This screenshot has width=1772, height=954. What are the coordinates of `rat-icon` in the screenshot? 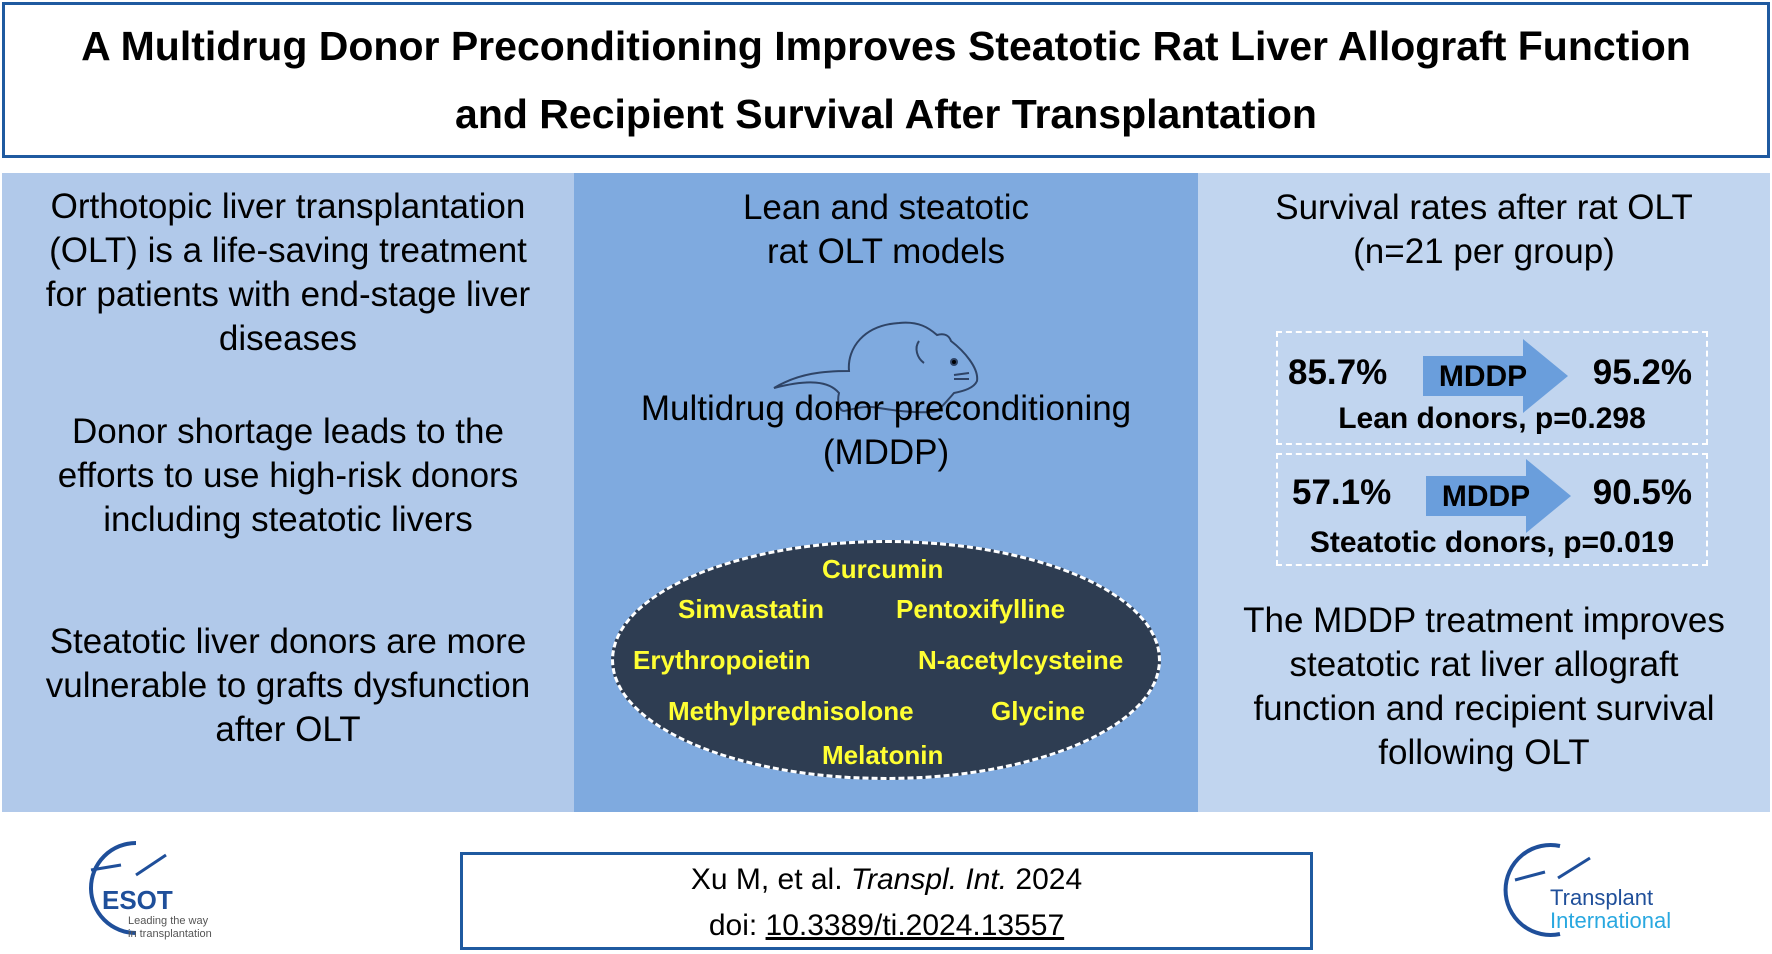 It's located at (876, 367).